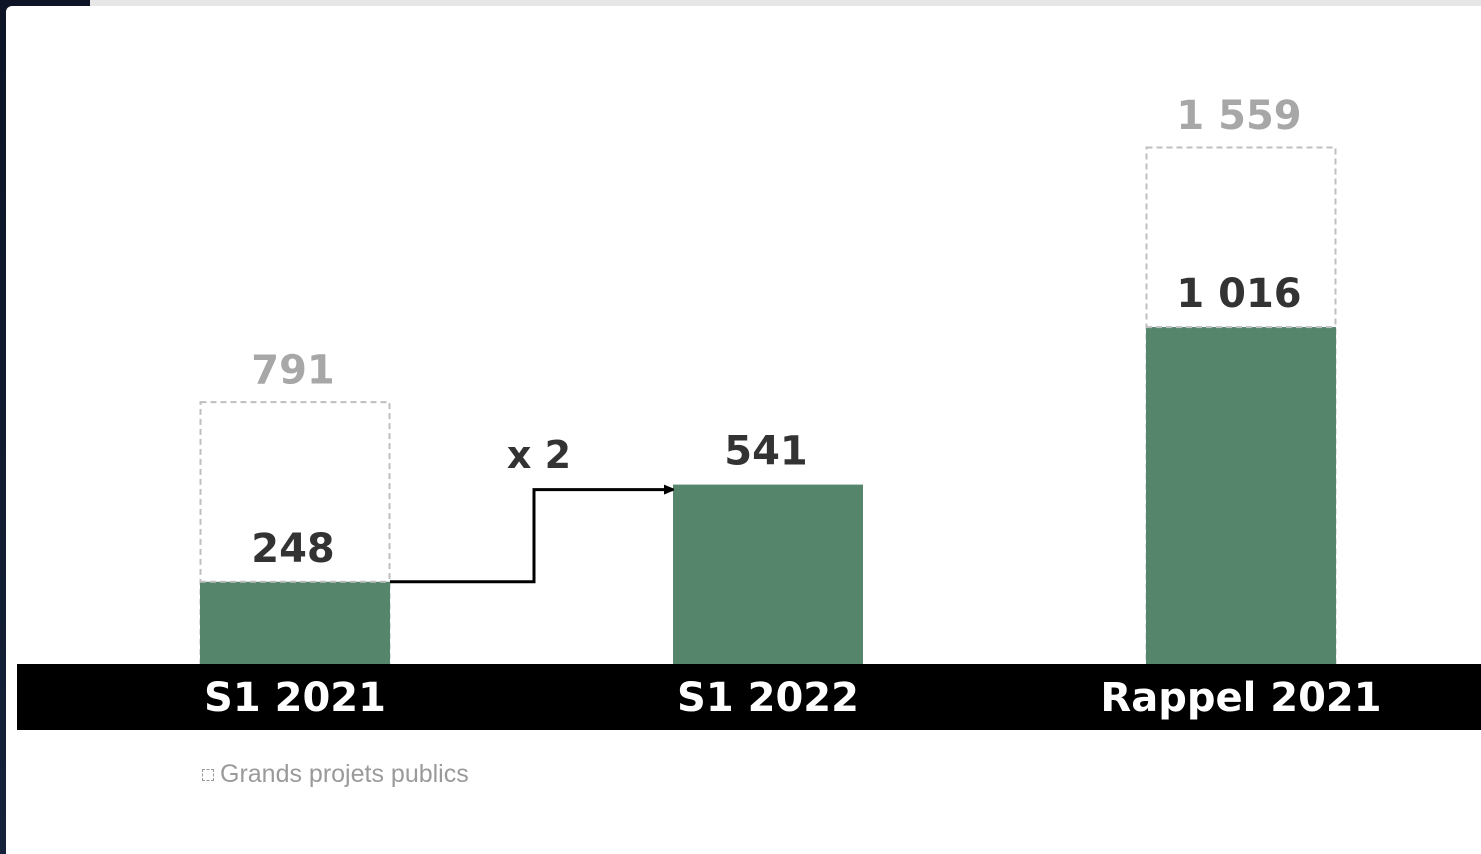 The image size is (1481, 854). What do you see at coordinates (293, 371) in the screenshot?
I see `total-label: 791` at bounding box center [293, 371].